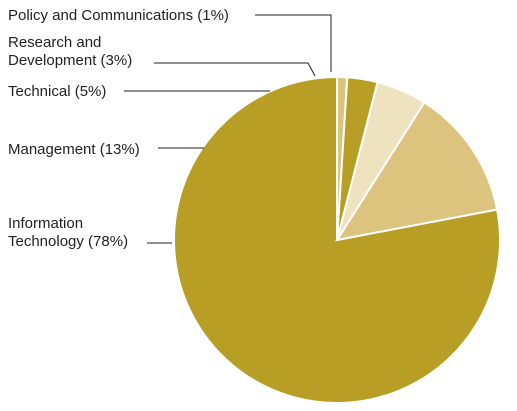 The height and width of the screenshot is (411, 517). What do you see at coordinates (293, 43) in the screenshot?
I see `leader-line-policy-and-communications` at bounding box center [293, 43].